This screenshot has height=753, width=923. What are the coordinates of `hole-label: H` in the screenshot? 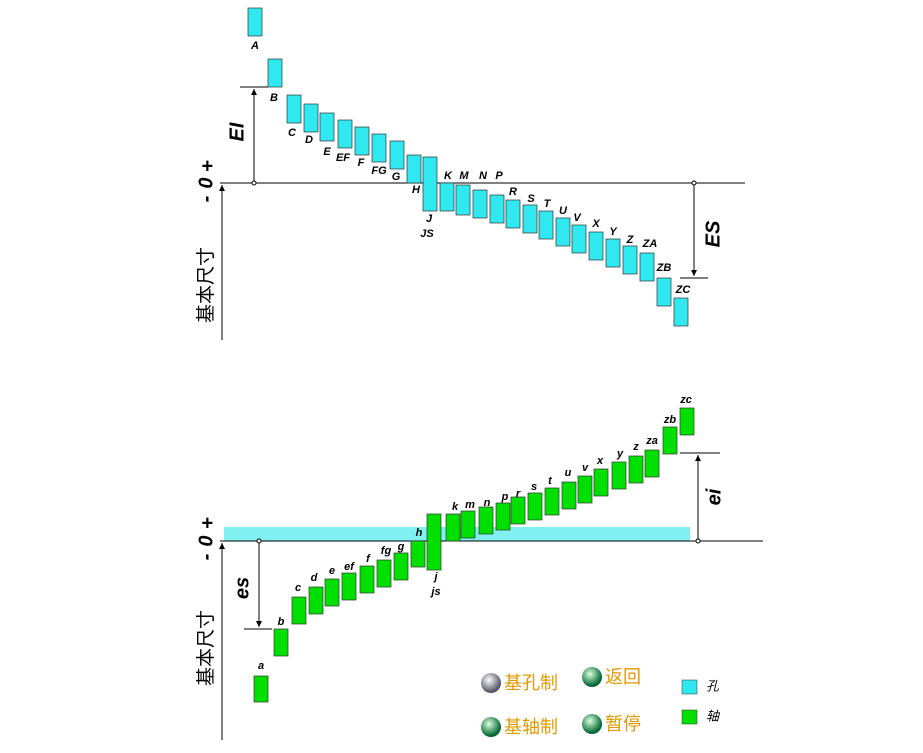 It's located at (416, 190).